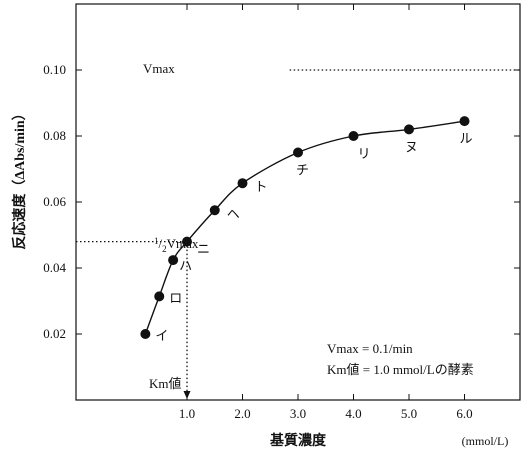 The image size is (522, 453). I want to click on x-tick-label: 1.0, so click(187, 413).